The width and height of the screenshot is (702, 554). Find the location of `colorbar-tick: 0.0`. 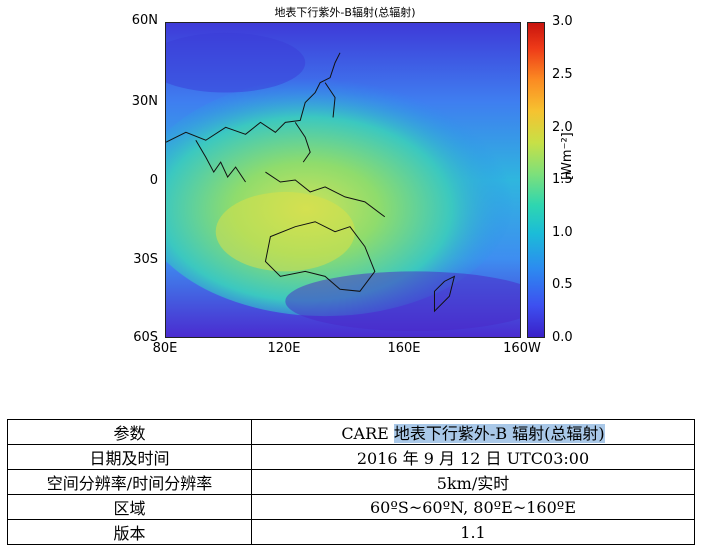

colorbar-tick: 0.0 is located at coordinates (562, 337).